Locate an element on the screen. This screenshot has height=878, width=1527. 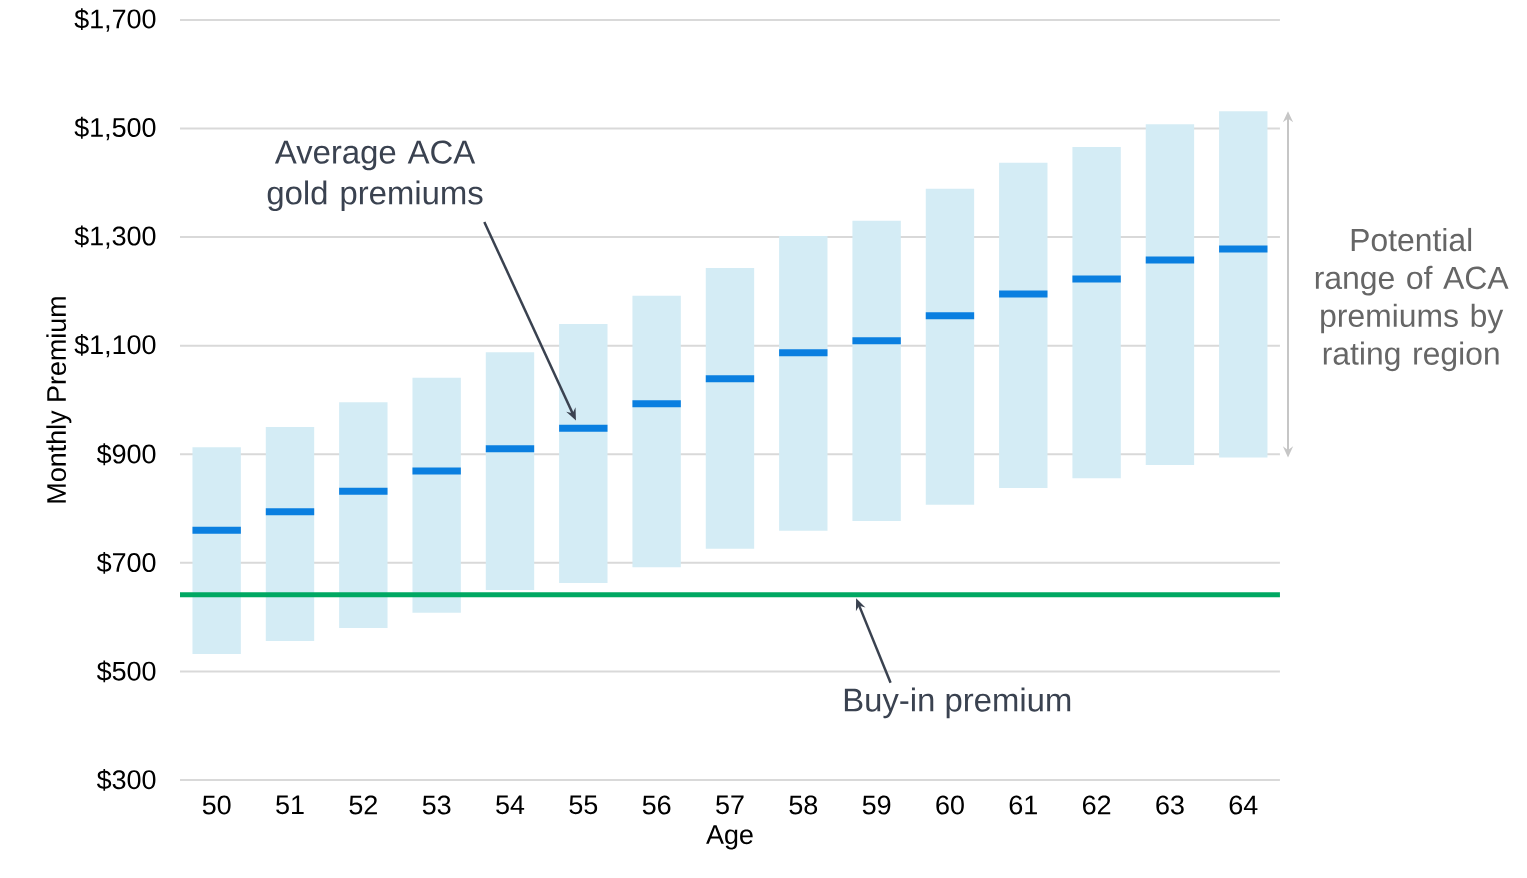
x-tick-label: 52 is located at coordinates (363, 805).